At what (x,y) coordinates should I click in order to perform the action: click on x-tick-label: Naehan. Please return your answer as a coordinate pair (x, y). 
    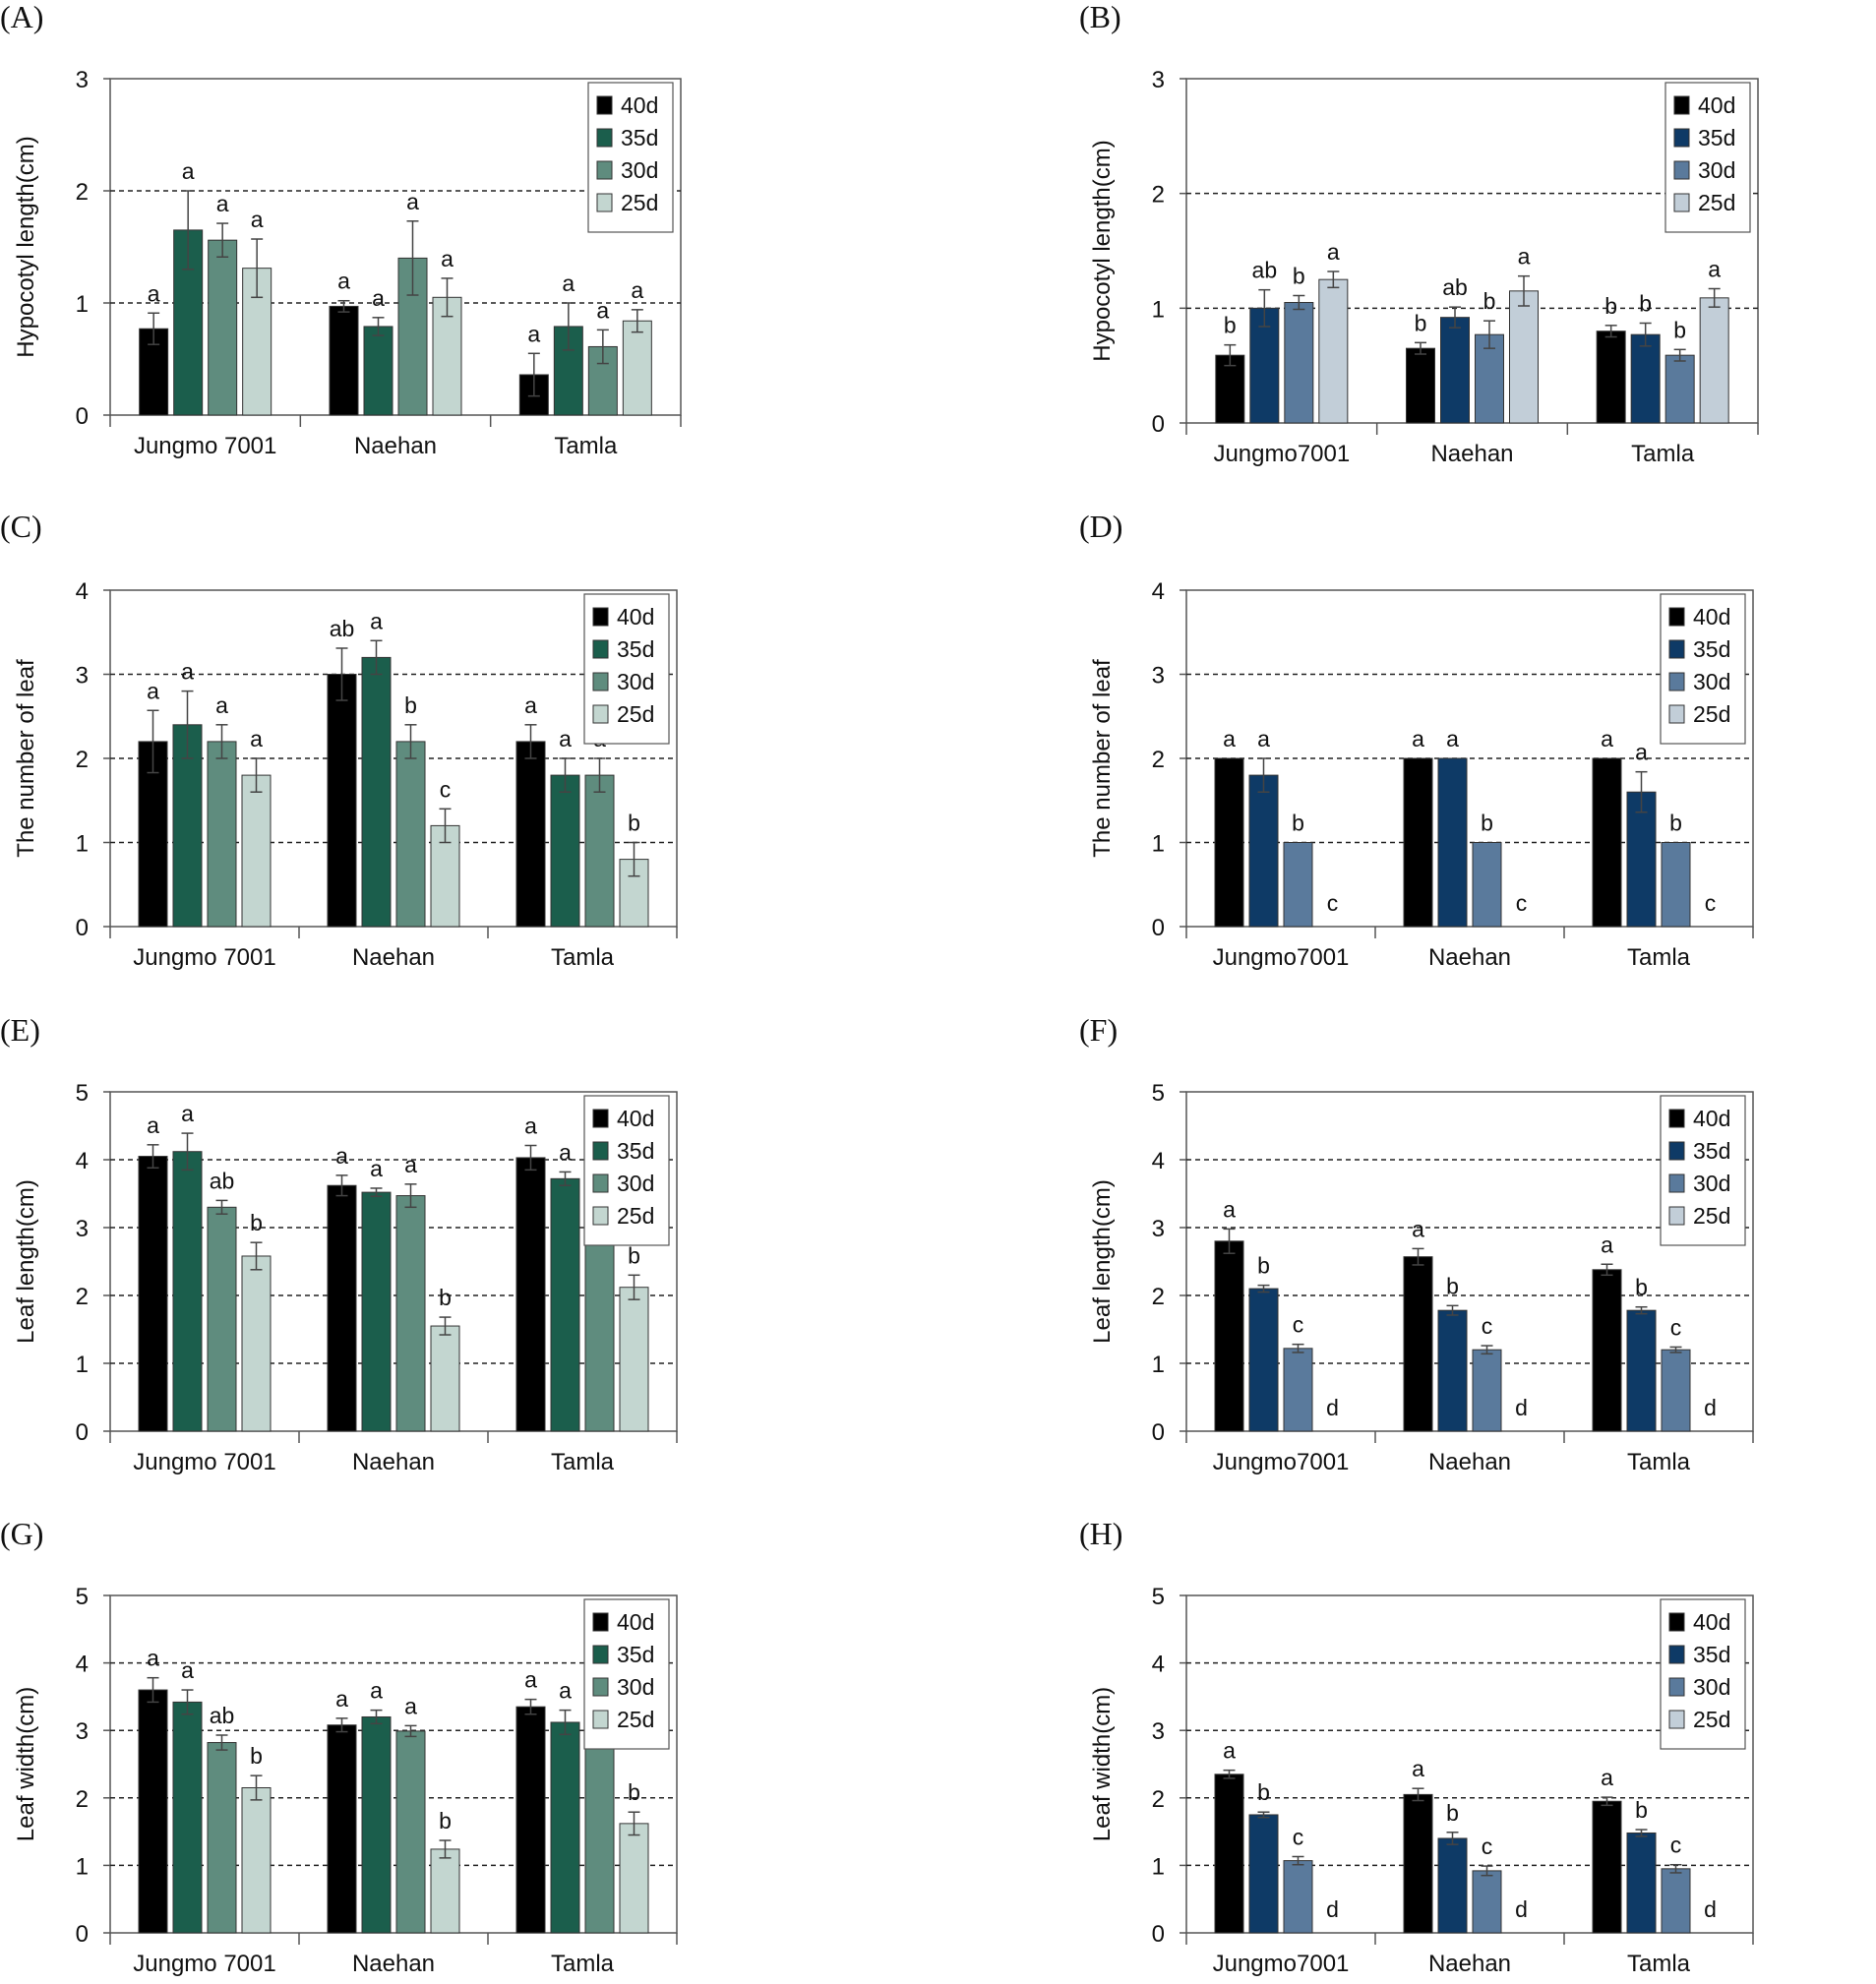
    Looking at the image, I should click on (1469, 1964).